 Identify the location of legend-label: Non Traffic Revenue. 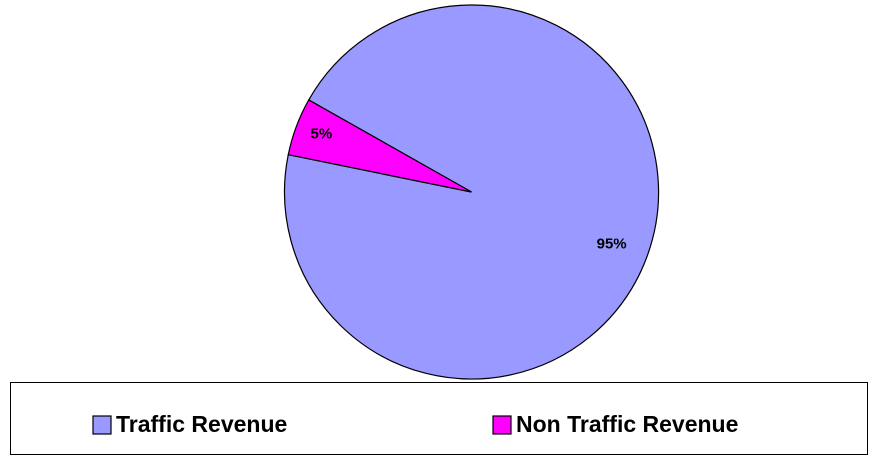
(627, 424).